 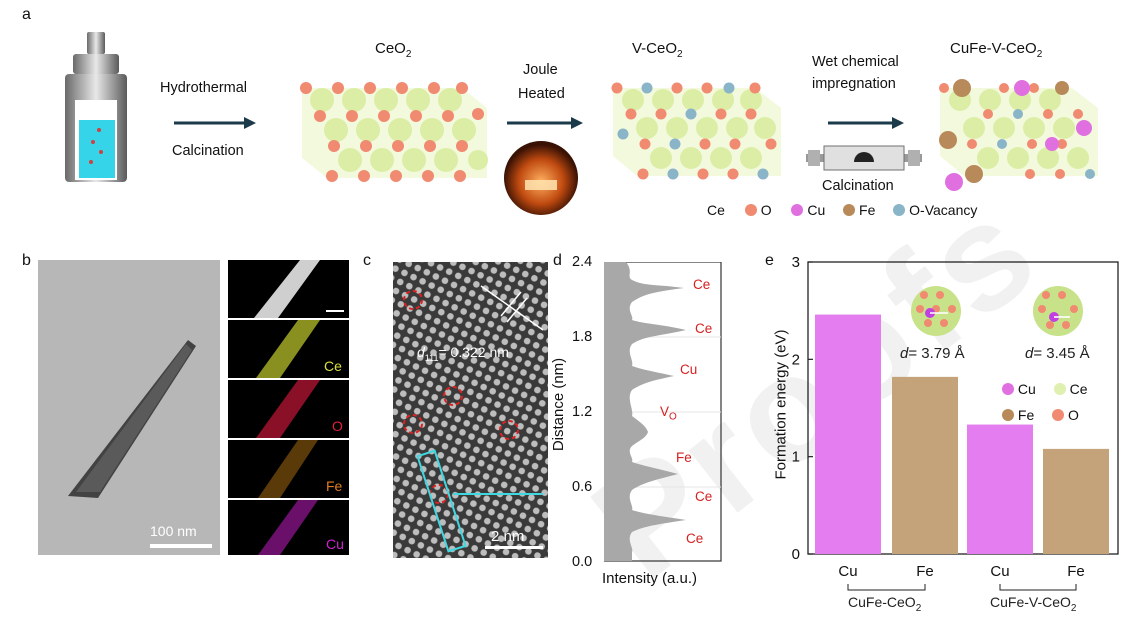 I want to click on inset-left-distance: d= 3.79 Å, so click(x=932, y=353).